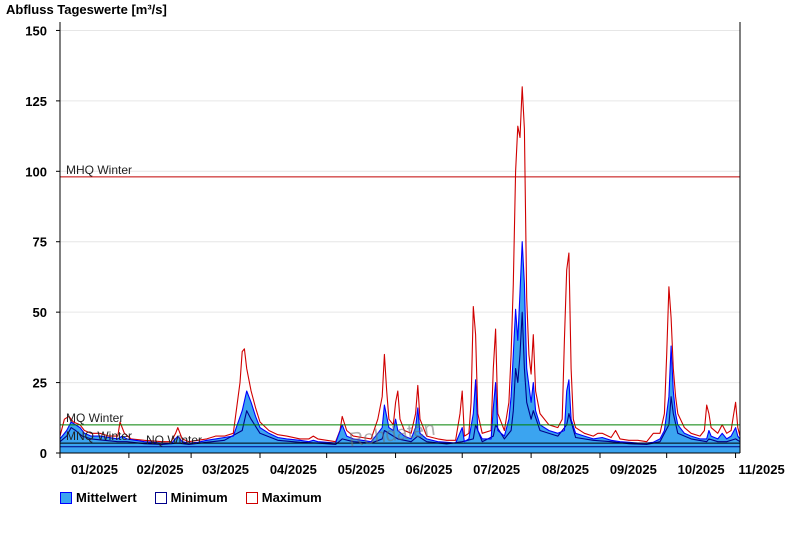 The height and width of the screenshot is (550, 800). I want to click on legend-item-mittelwert: Mittelwert, so click(98, 497).